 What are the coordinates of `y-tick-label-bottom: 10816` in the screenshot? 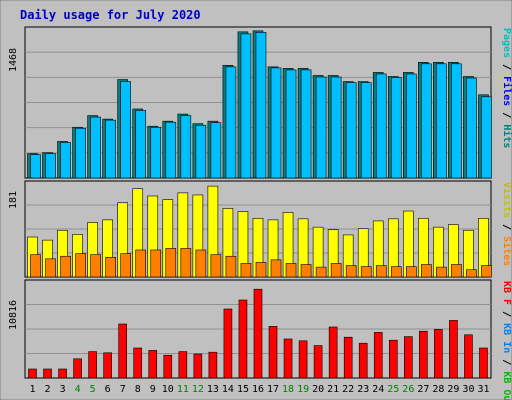 It's located at (13, 315).